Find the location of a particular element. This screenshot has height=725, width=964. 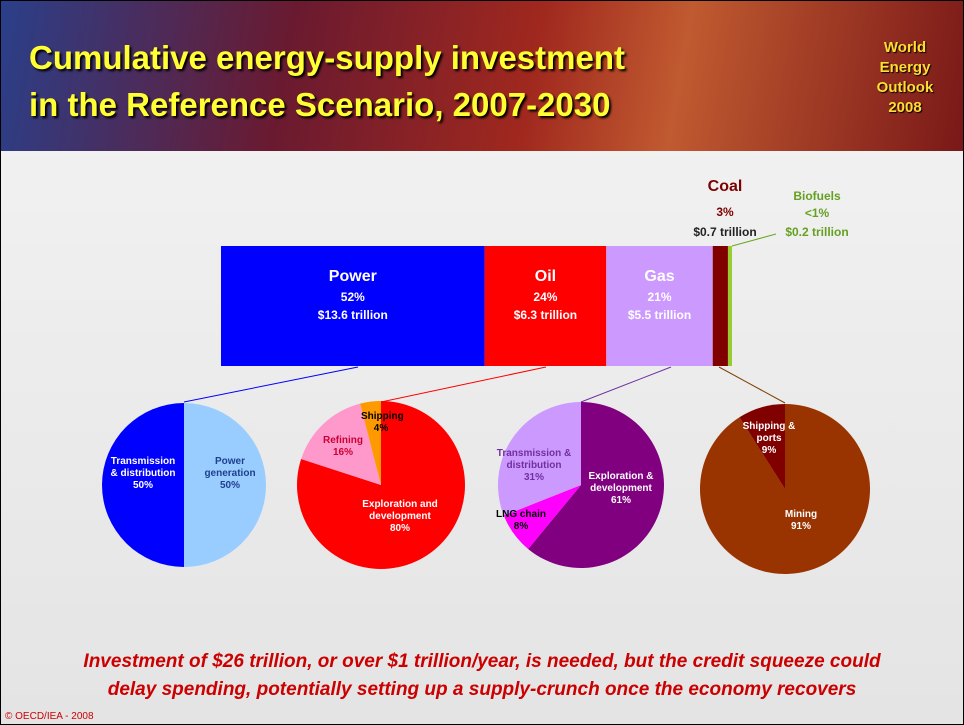

slice-label: Exploration & development 61% is located at coordinates (621, 489).